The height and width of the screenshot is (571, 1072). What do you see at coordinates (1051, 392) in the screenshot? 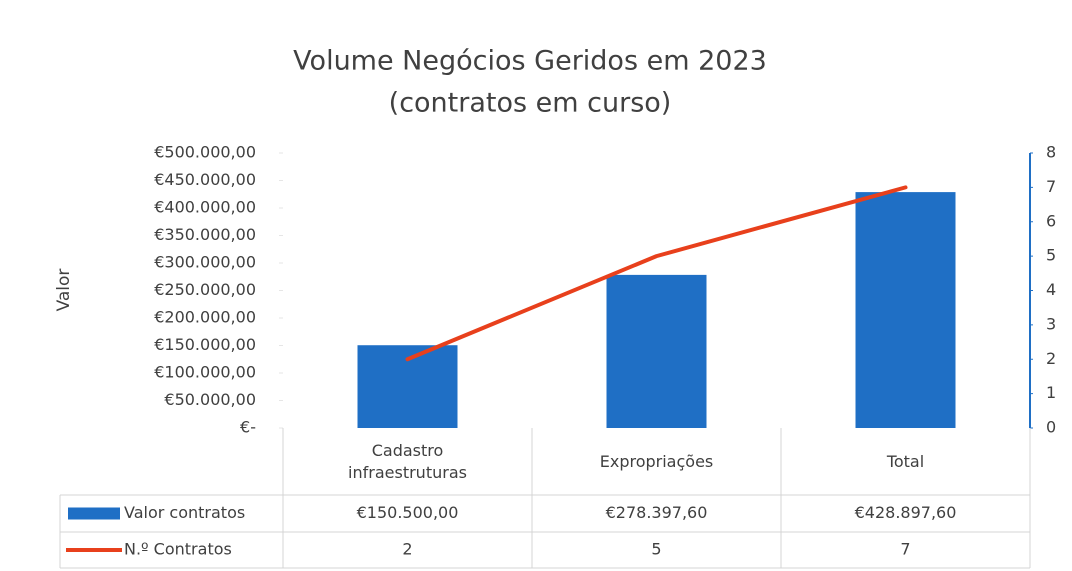
I see `y2-tick-label: 1` at bounding box center [1051, 392].